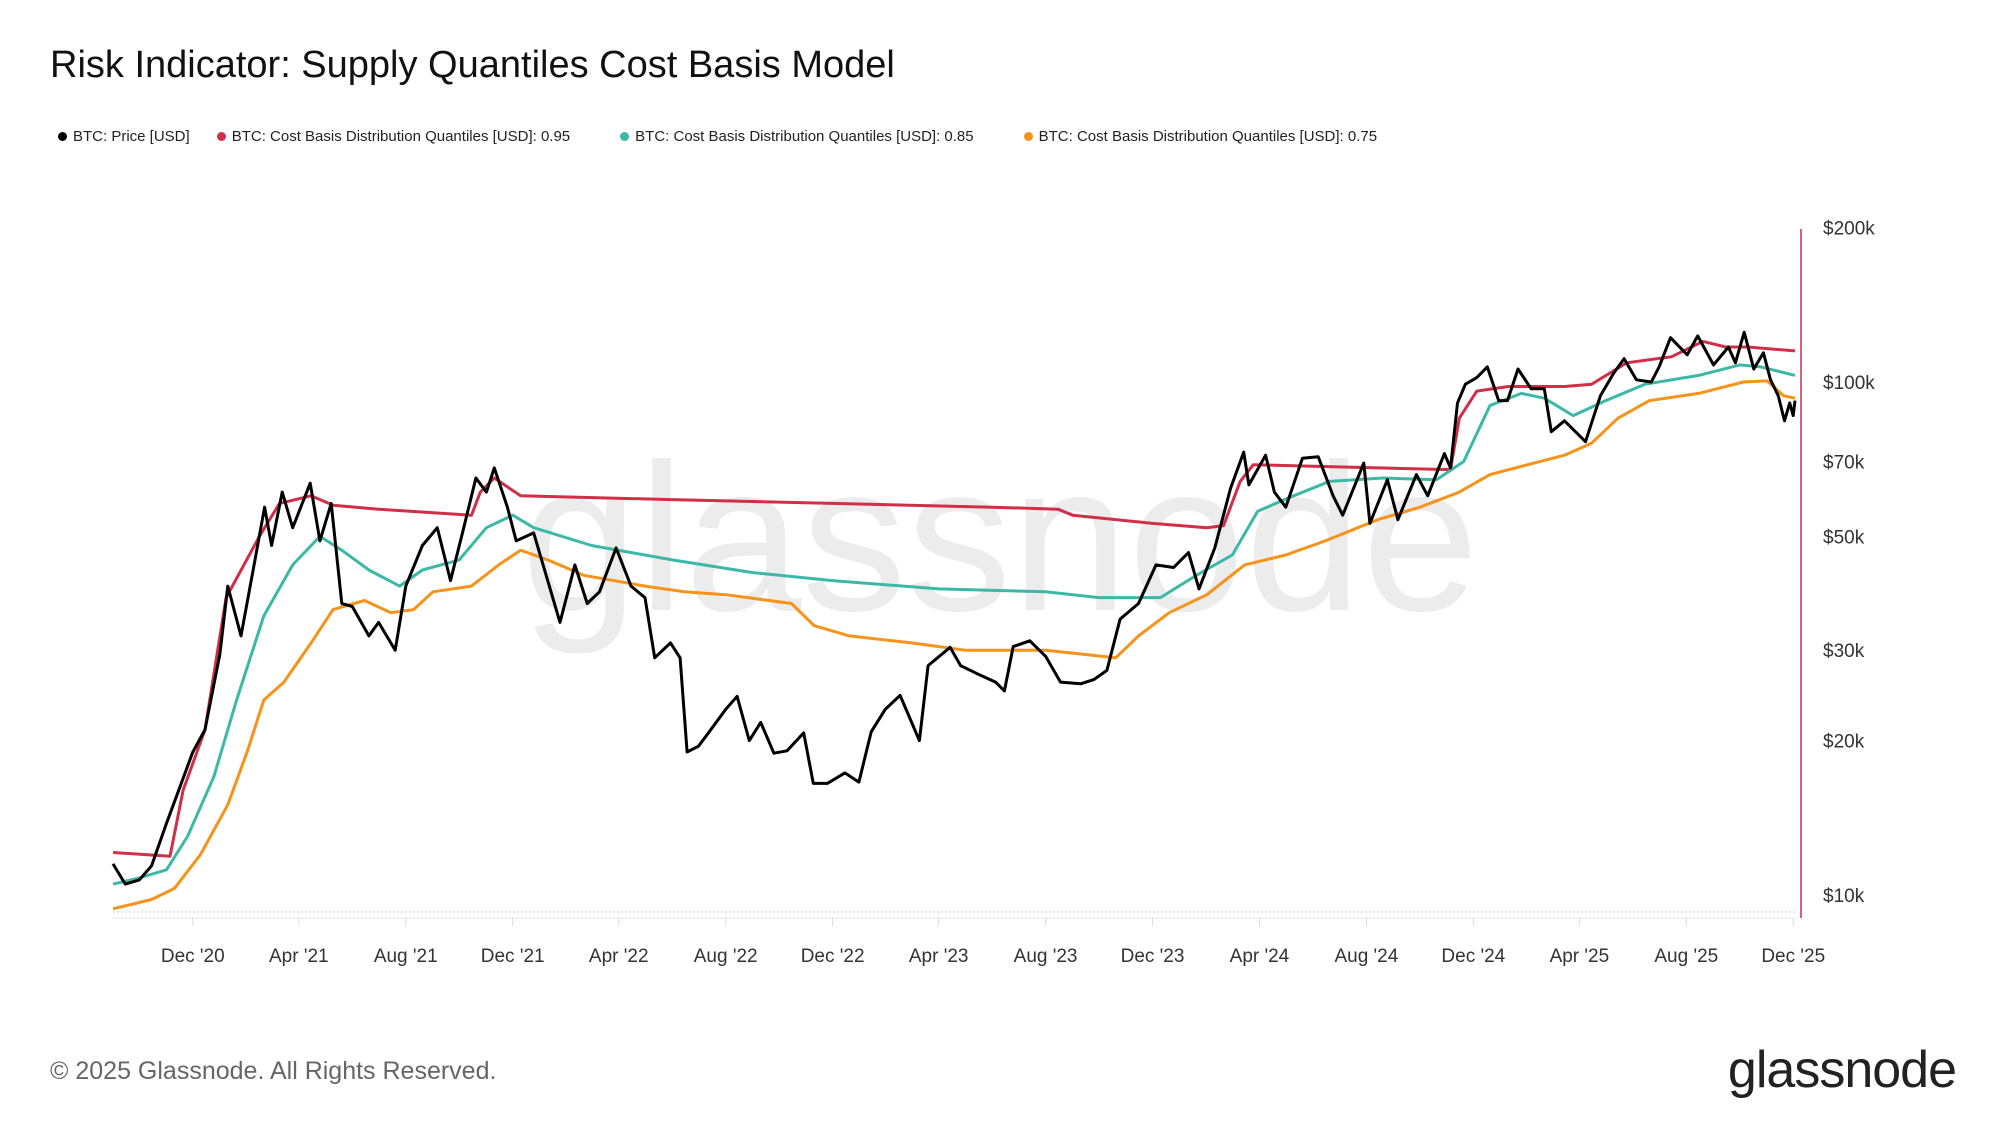  I want to click on copyright: © 2025 Glassnode. All Rights Reserved., so click(273, 1071).